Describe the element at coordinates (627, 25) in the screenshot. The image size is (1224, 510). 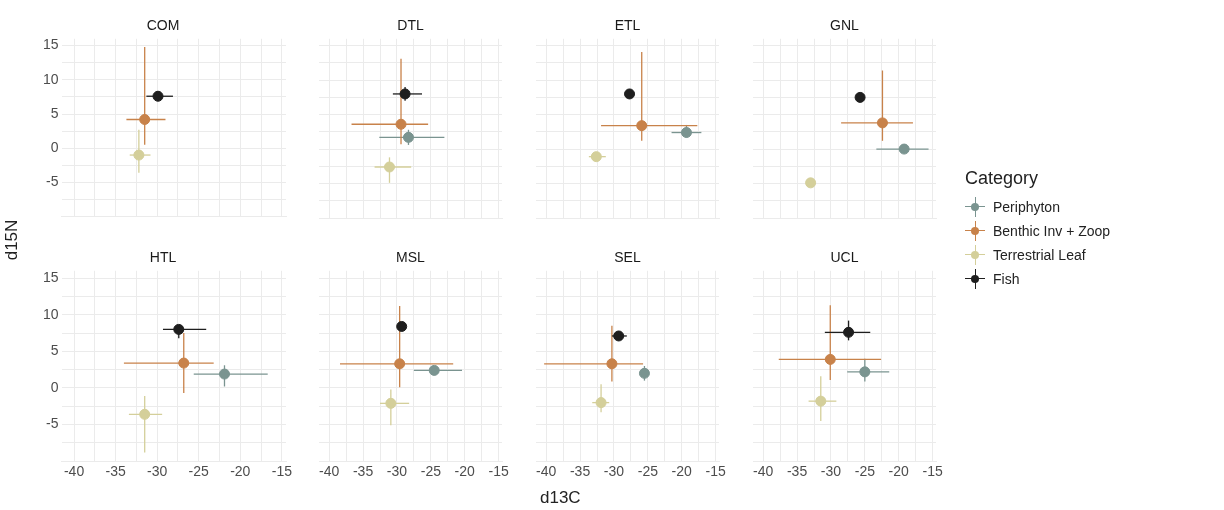
I see `chart-title: ETL` at that location.